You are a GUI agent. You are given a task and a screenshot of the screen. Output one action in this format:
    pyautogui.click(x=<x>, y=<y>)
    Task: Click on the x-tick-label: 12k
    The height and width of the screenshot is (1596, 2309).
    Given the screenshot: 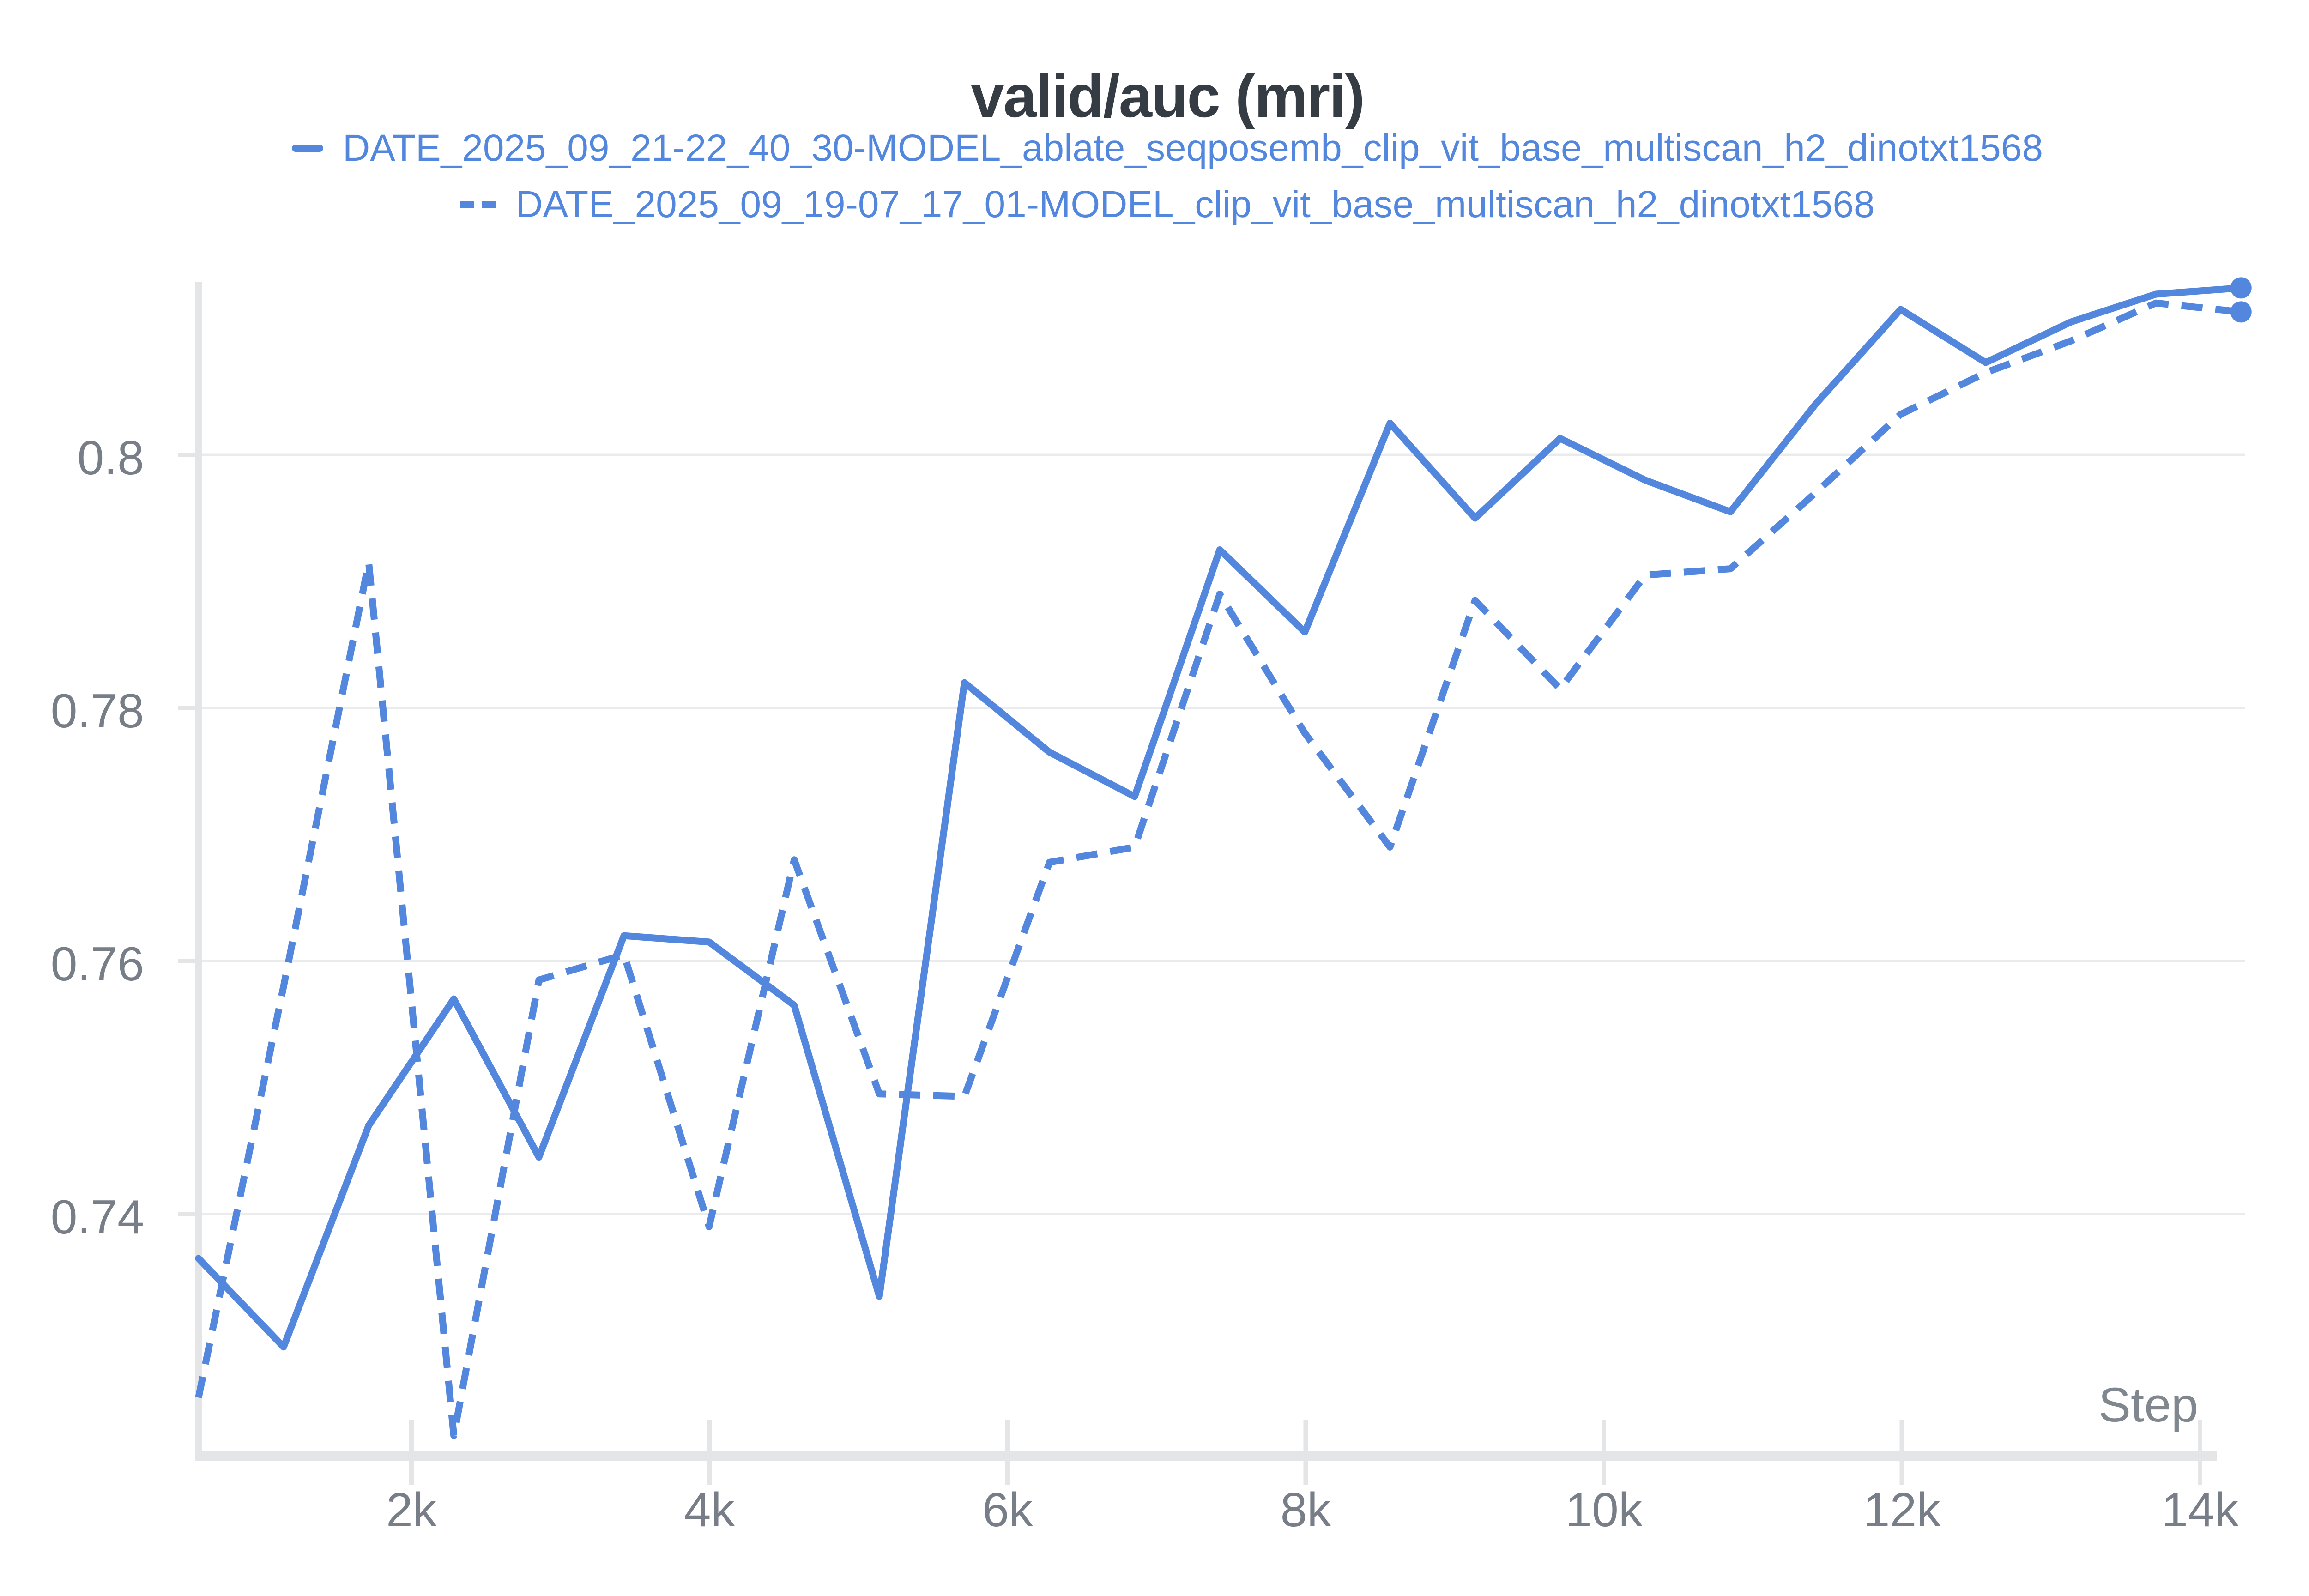 What is the action you would take?
    pyautogui.click(x=1902, y=1510)
    